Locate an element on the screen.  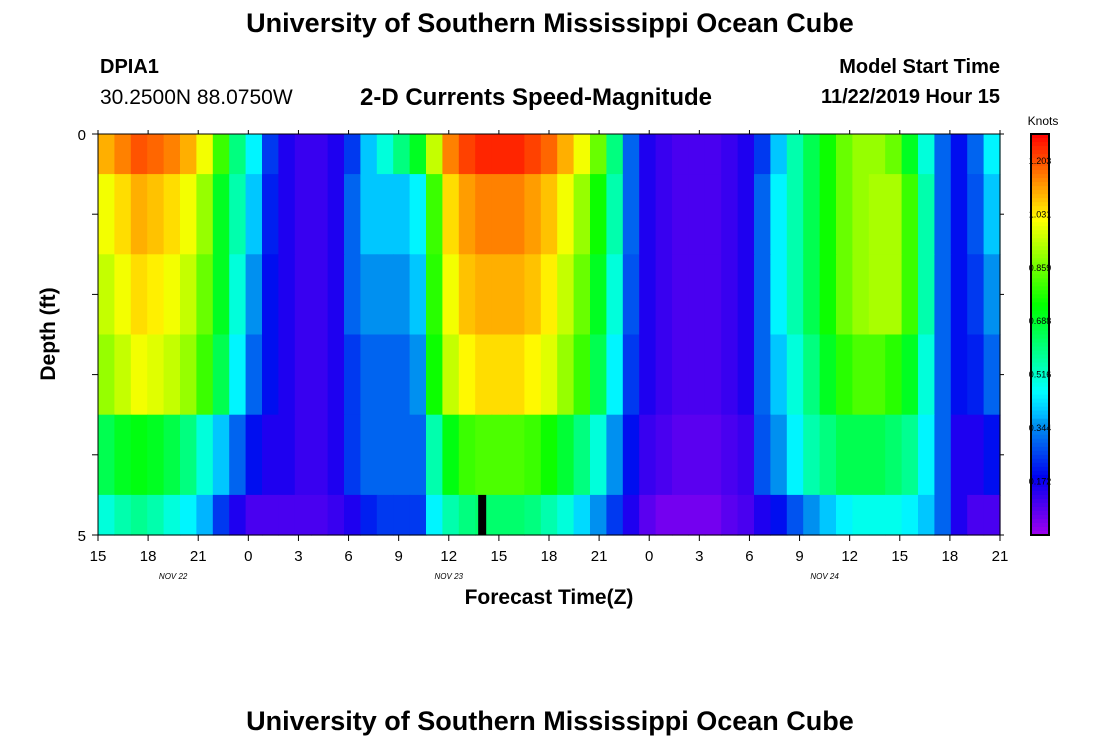
x-date-label: NOV 23 is located at coordinates (449, 576).